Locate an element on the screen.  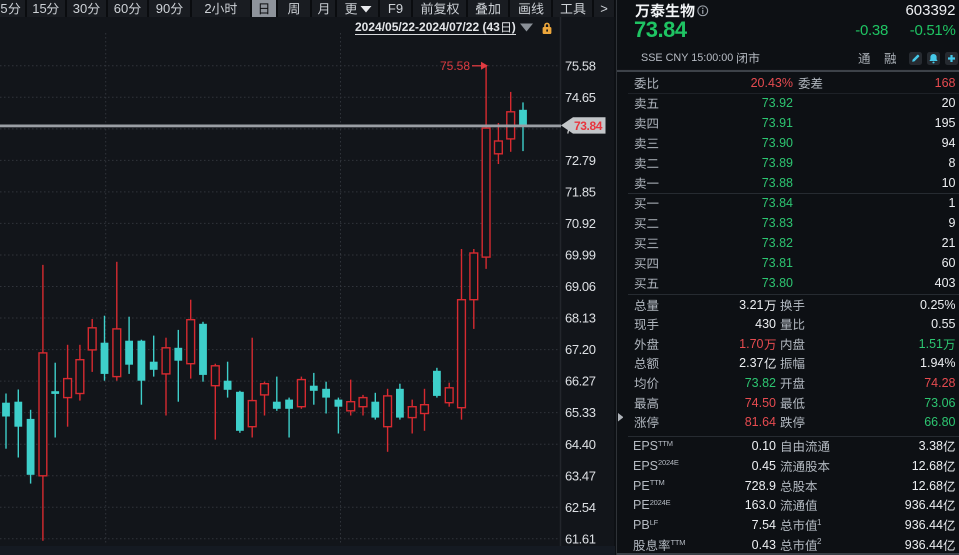
svg-text: 69.06 is located at coordinates (580, 286).